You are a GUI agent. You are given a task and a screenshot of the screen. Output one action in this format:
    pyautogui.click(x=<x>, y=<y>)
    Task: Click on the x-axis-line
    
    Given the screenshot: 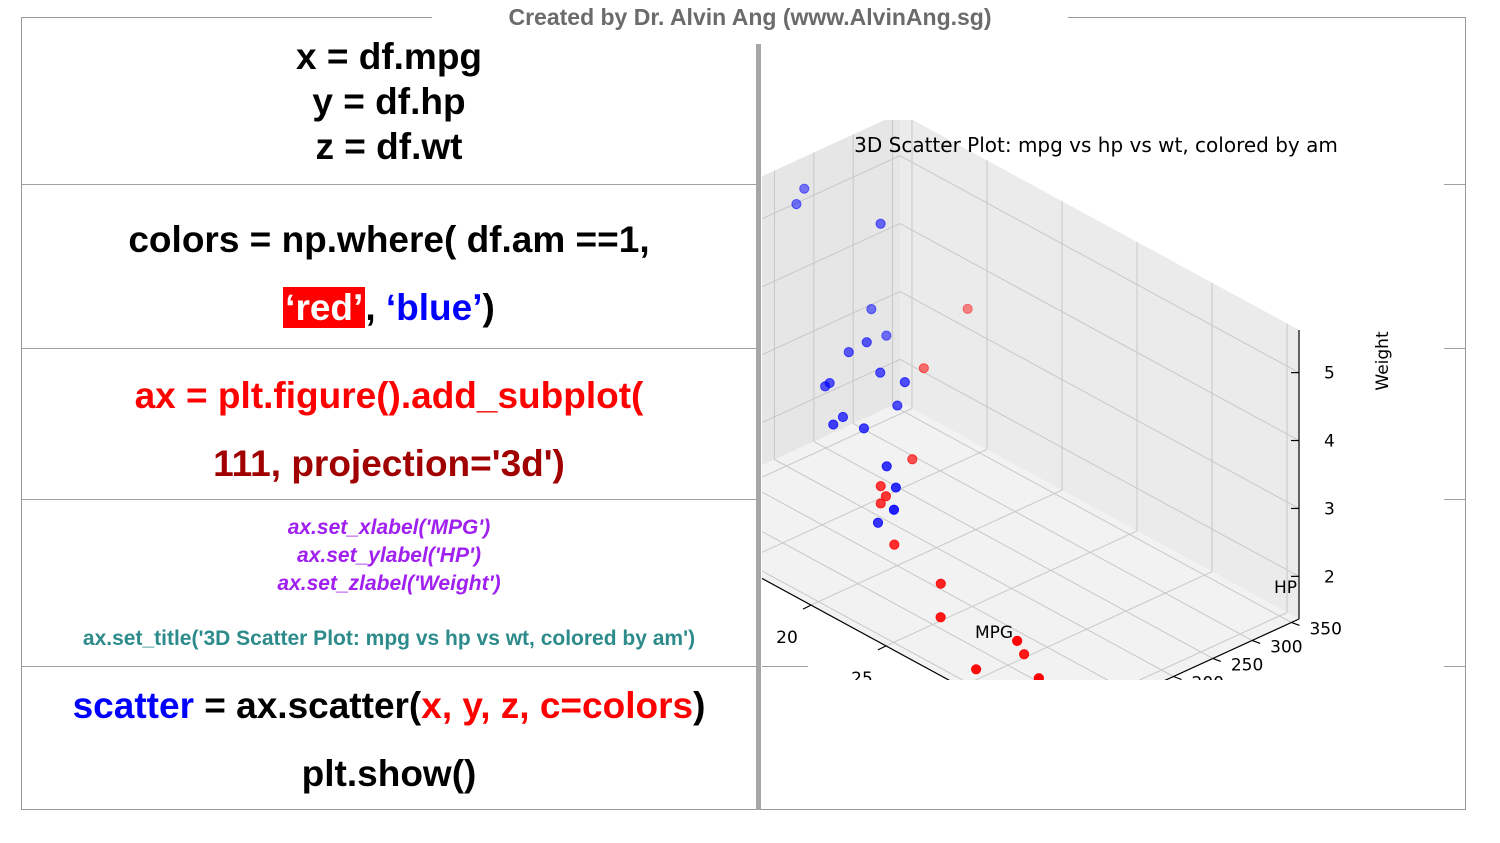 What is the action you would take?
    pyautogui.click(x=856, y=628)
    